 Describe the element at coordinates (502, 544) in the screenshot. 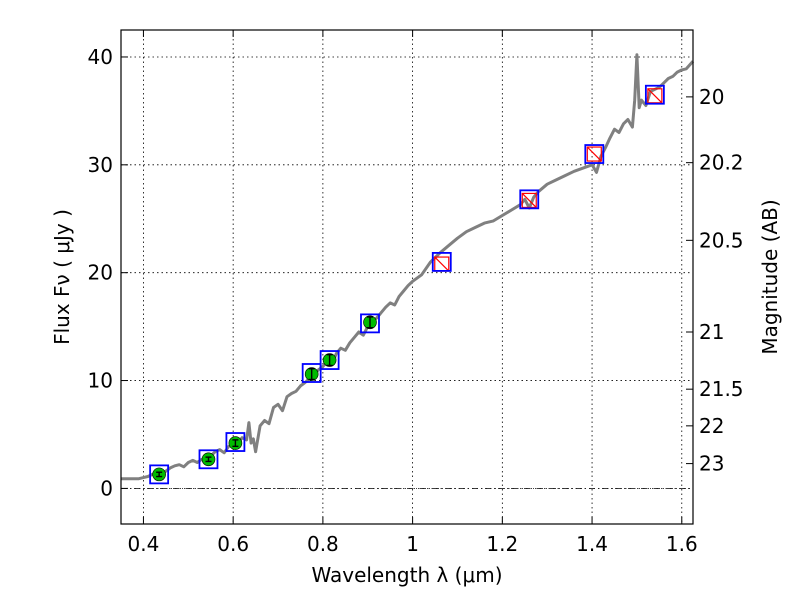

I see `x-tick-label: 1.2` at that location.